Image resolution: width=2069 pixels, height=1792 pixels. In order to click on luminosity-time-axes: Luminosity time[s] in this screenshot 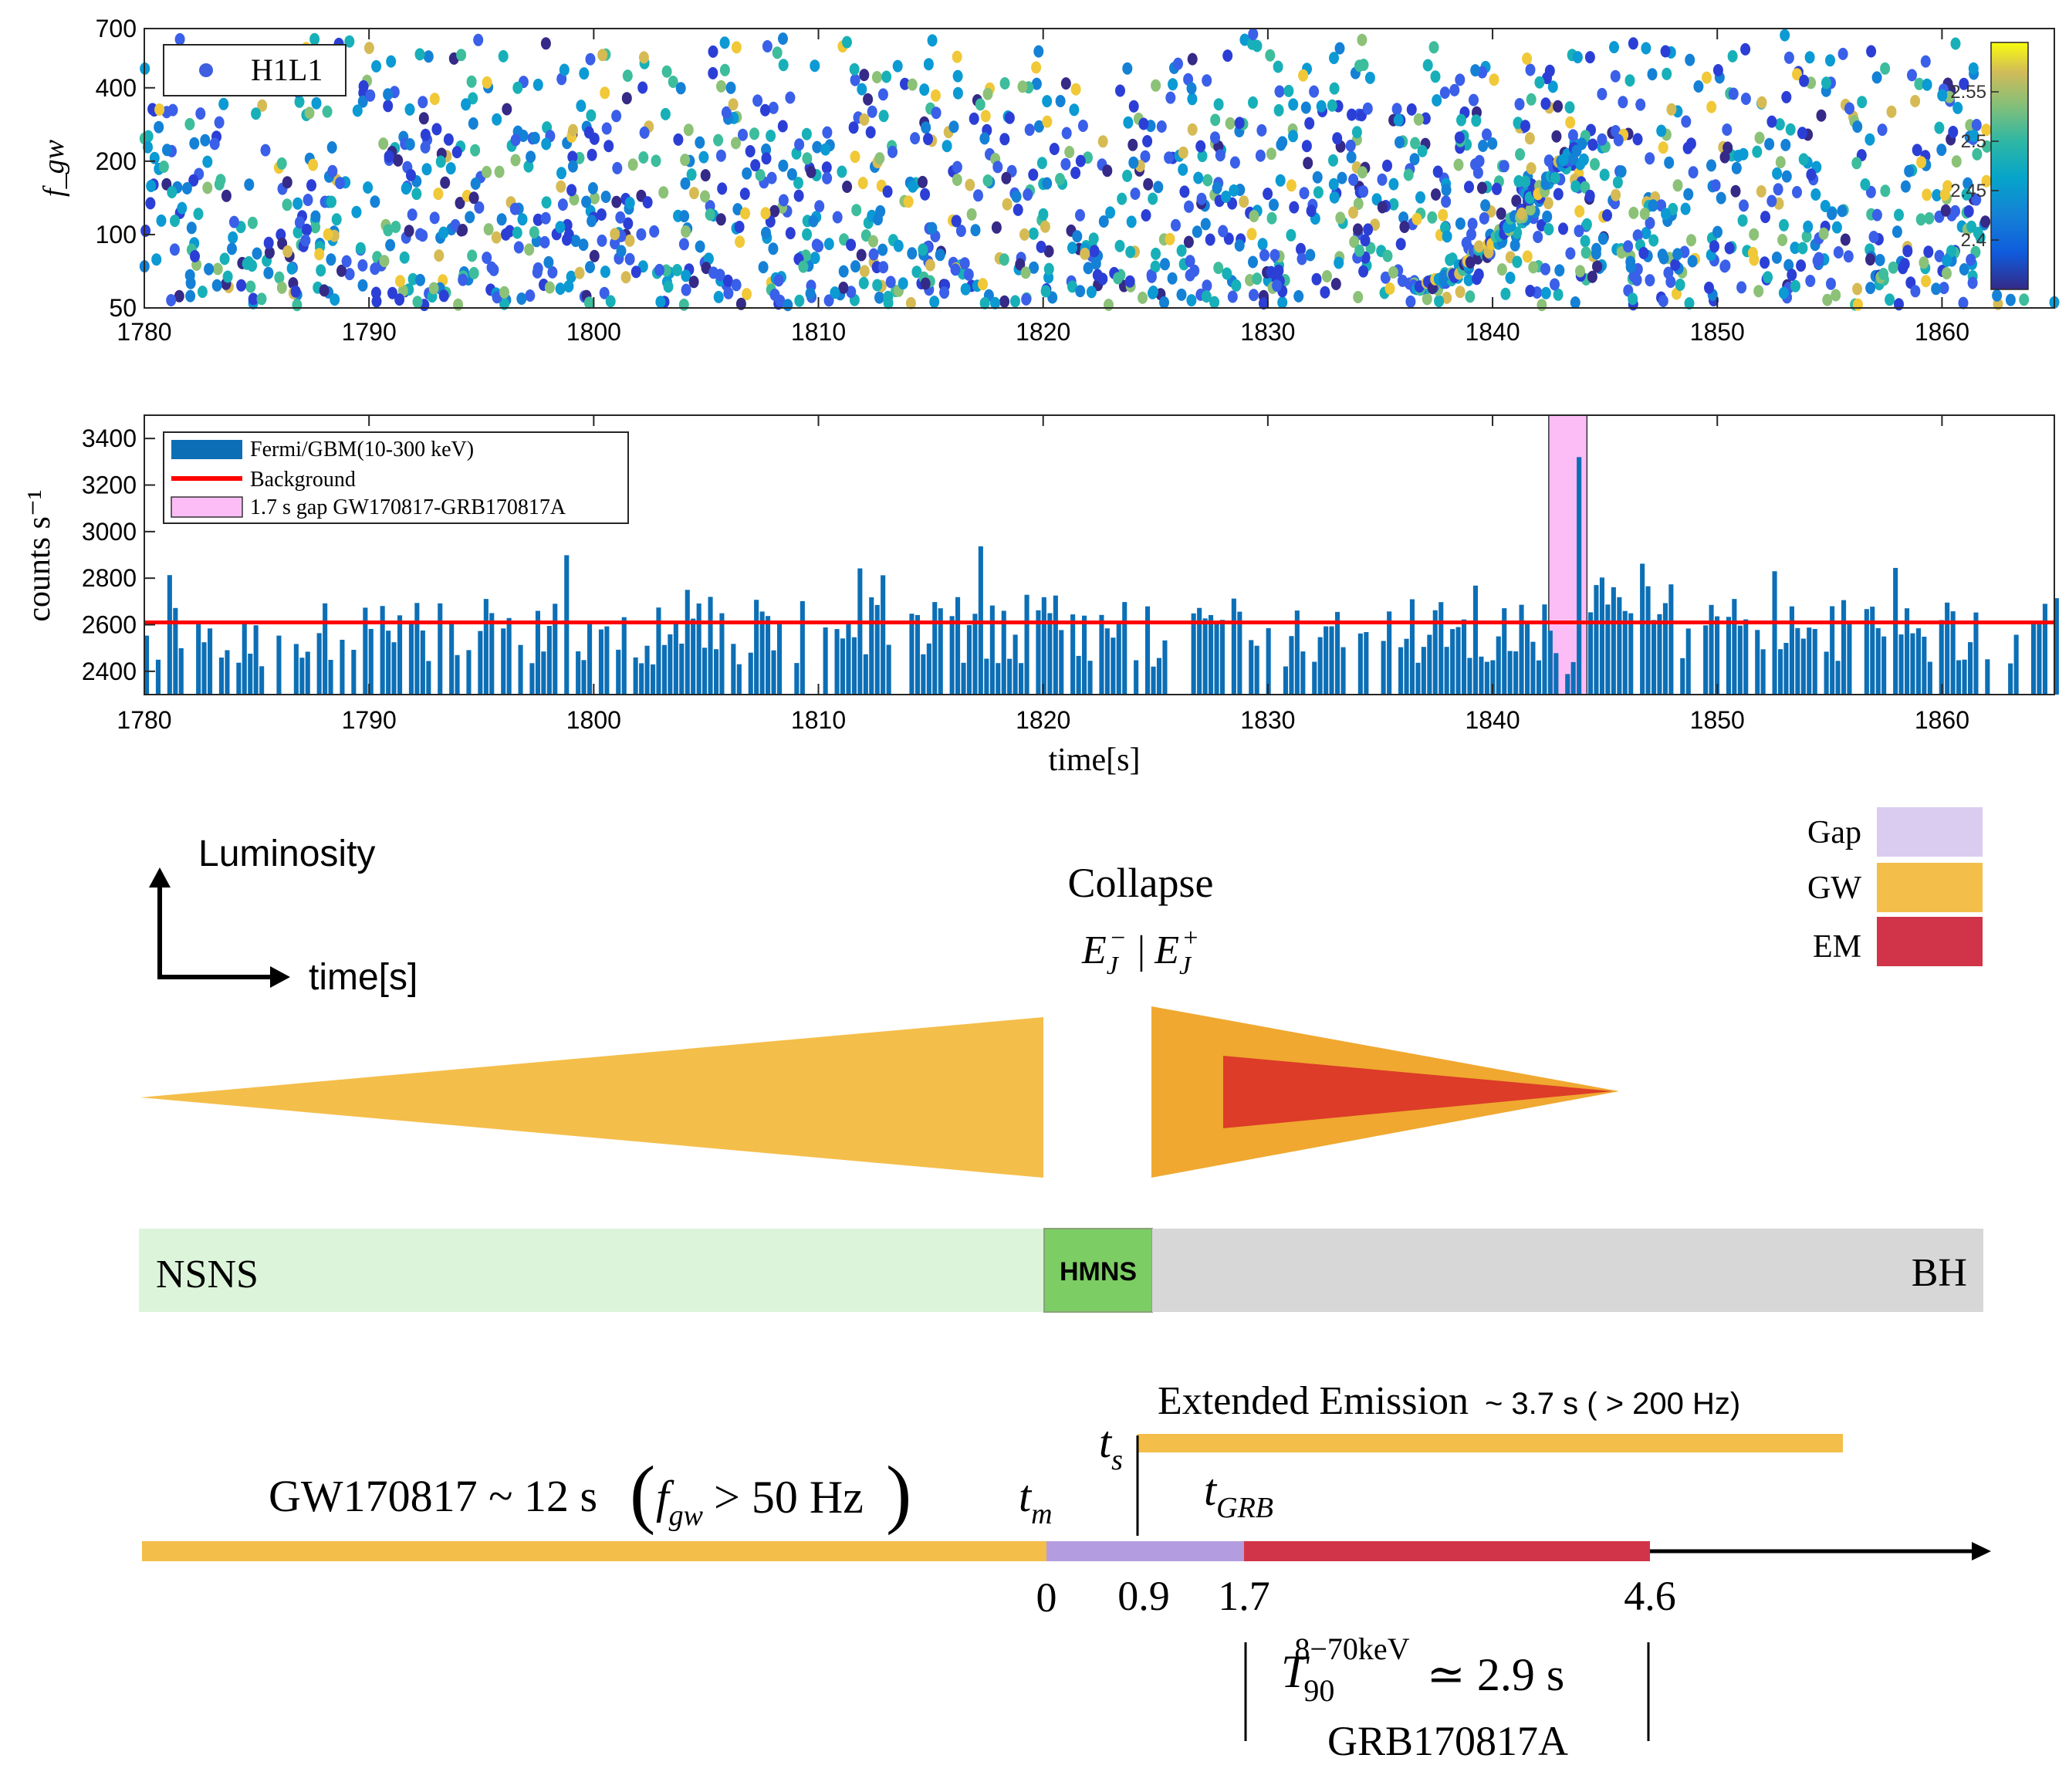, I will do `click(283, 915)`.